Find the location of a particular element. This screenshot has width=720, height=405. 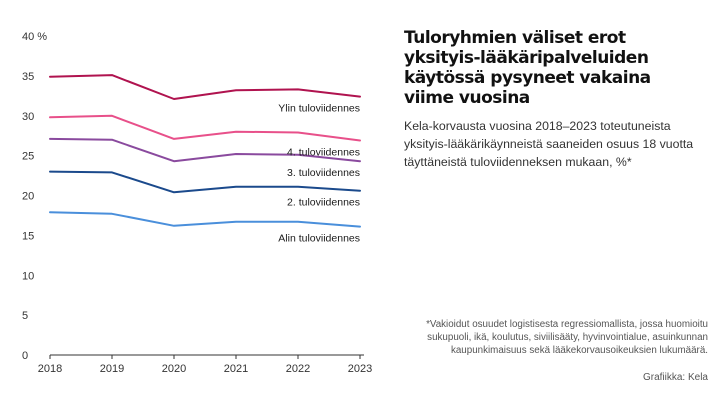

y-axis: 0 5 10 15 20 25 30 35 40 % is located at coordinates (34, 196).